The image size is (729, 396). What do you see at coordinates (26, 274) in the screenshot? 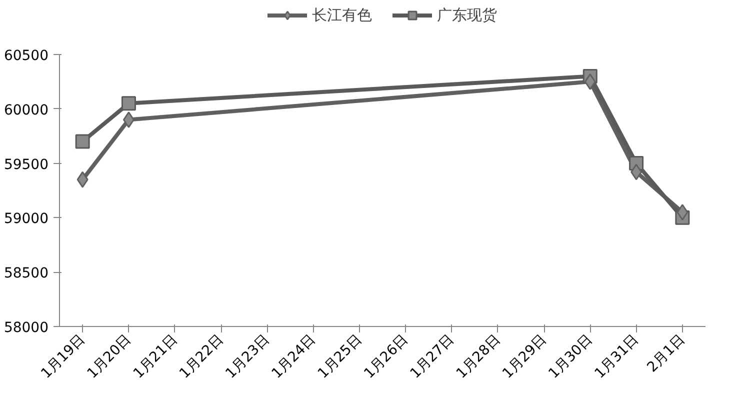
I see `y-tick-label: 58500` at bounding box center [26, 274].